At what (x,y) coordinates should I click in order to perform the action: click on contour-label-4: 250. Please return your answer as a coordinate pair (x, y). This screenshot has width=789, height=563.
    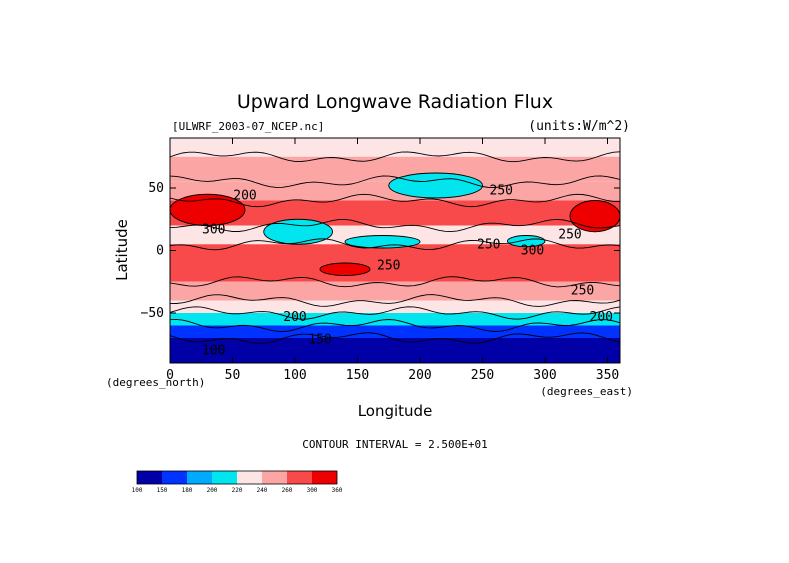
    Looking at the image, I should click on (569, 234).